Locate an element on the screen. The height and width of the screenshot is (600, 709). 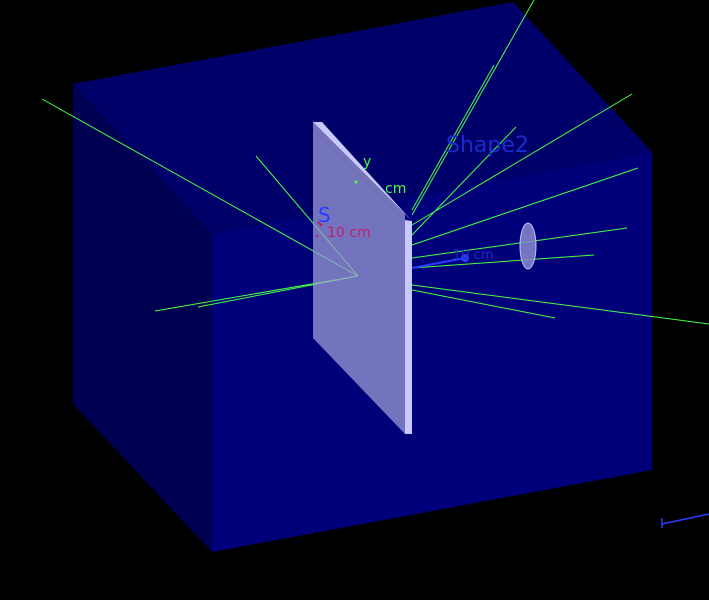
scale-point is located at coordinates (317, 236).